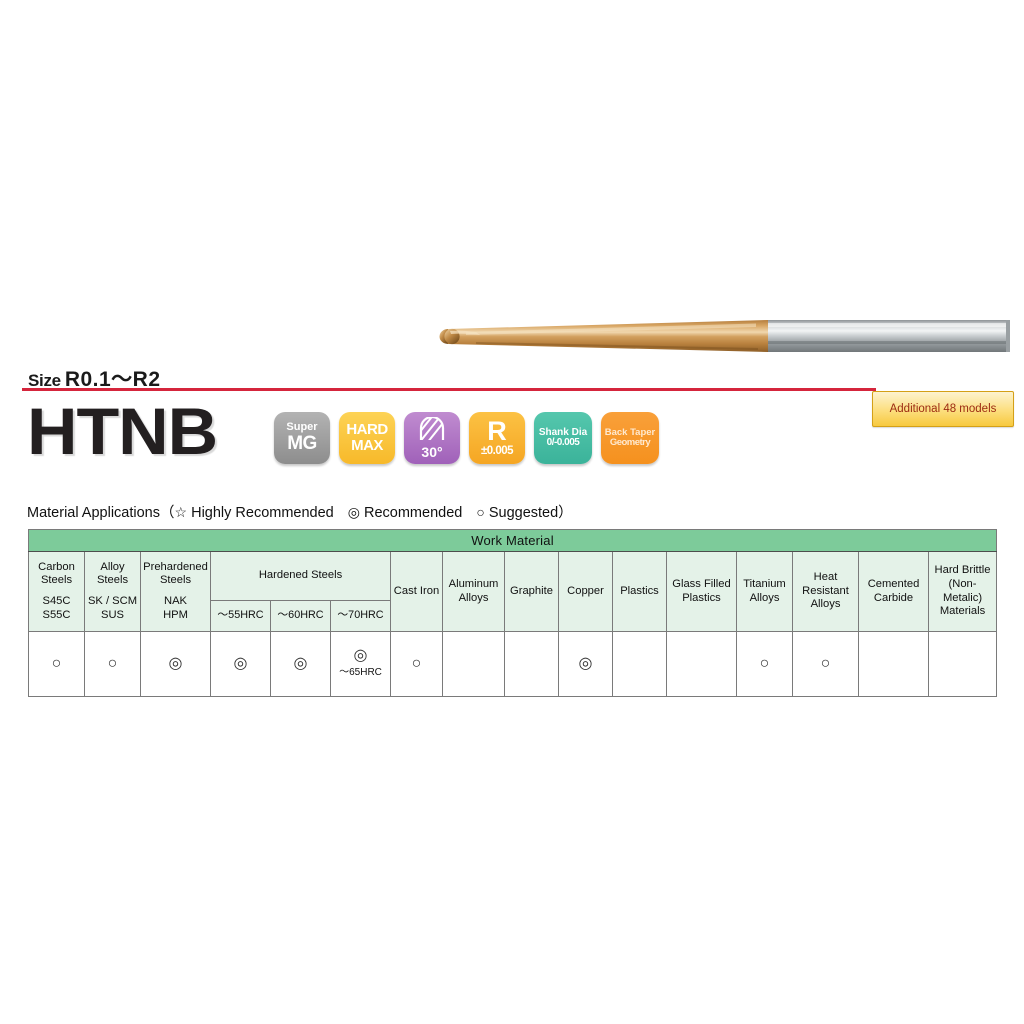  I want to click on header-heat-resistant-alloys: Heat Resistant Alloys, so click(825, 591).